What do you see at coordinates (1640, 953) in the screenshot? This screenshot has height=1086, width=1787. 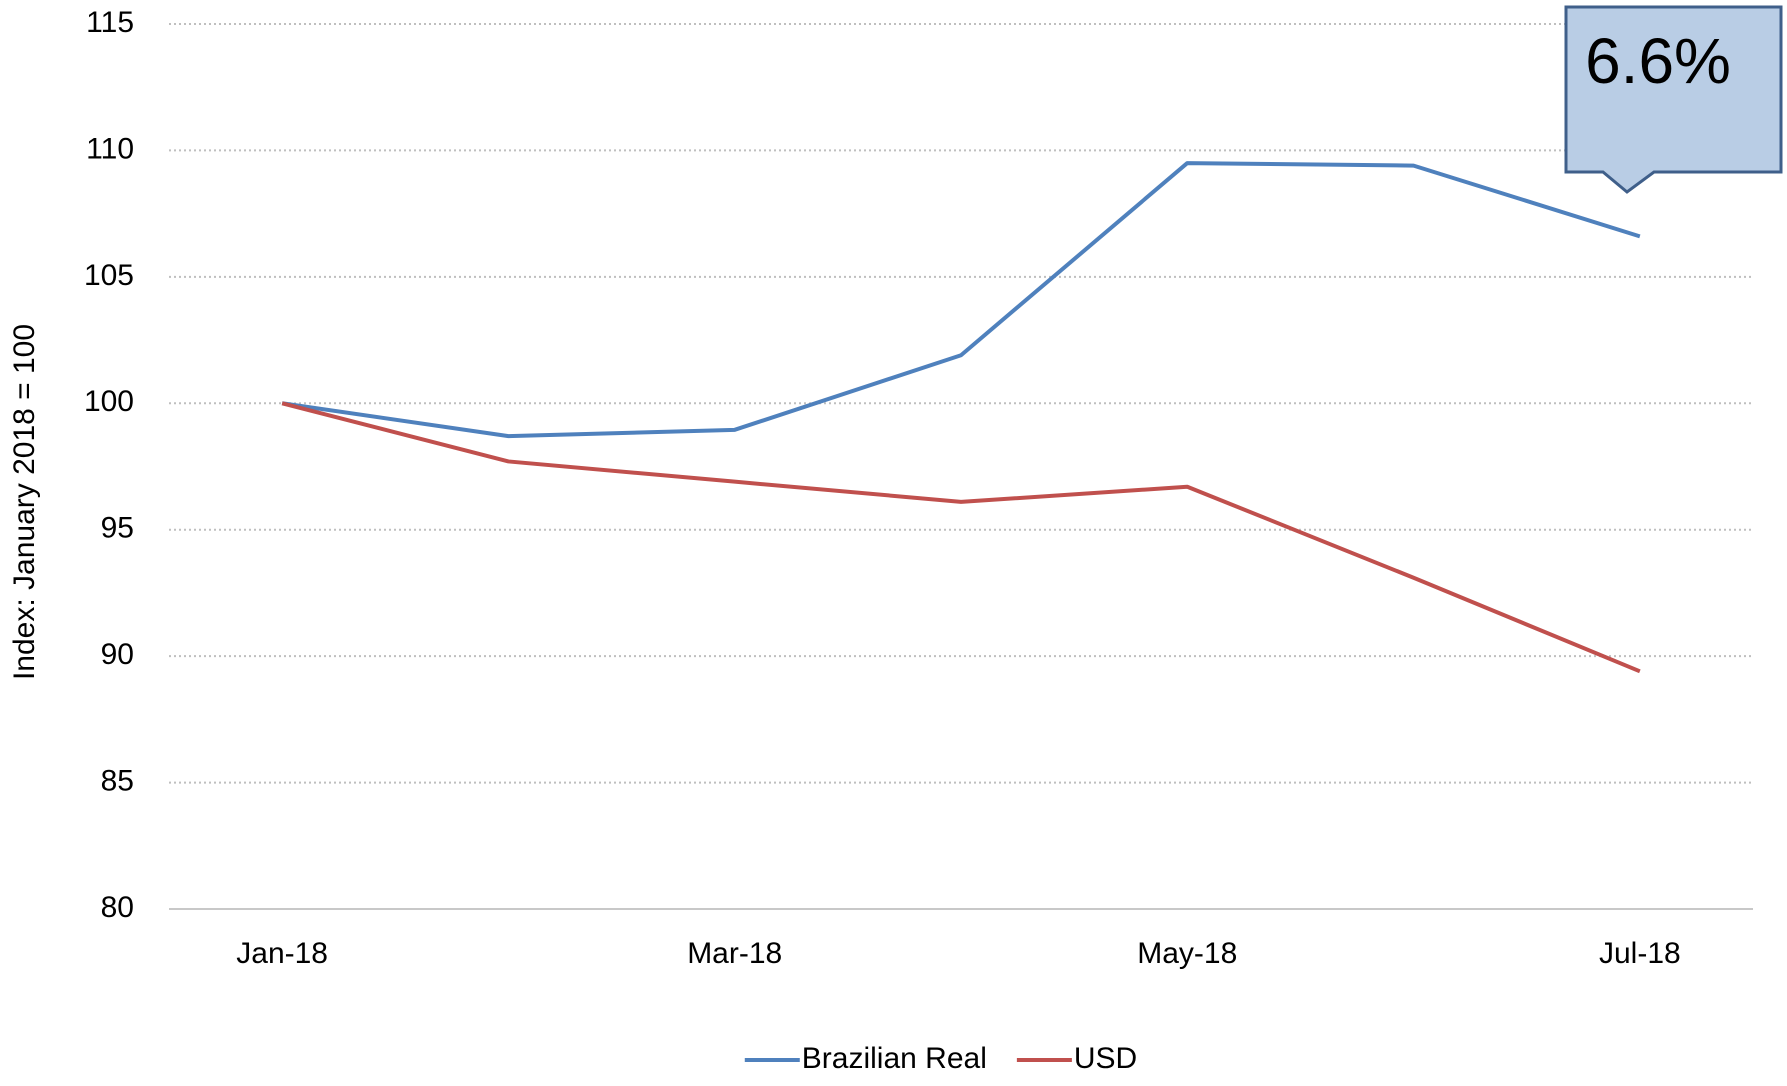 I see `x-tick-label: Jul-18` at bounding box center [1640, 953].